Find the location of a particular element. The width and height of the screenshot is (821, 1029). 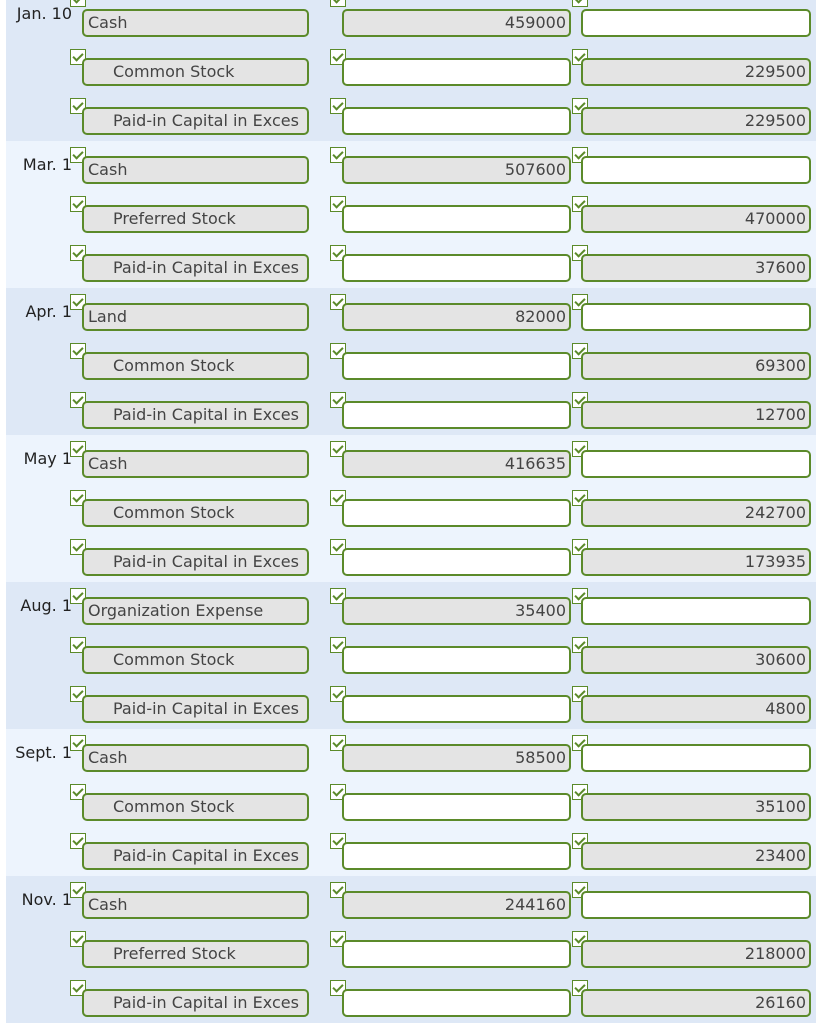

journal-line: Common Stock 242700 is located at coordinates (411, 514).